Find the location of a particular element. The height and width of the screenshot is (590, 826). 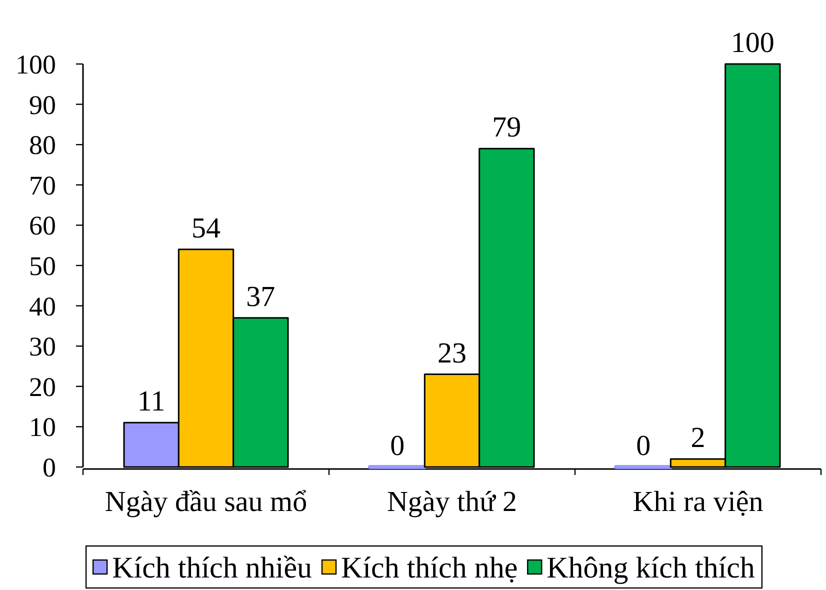

legend-label: Kích thích nhiều is located at coordinates (212, 568).